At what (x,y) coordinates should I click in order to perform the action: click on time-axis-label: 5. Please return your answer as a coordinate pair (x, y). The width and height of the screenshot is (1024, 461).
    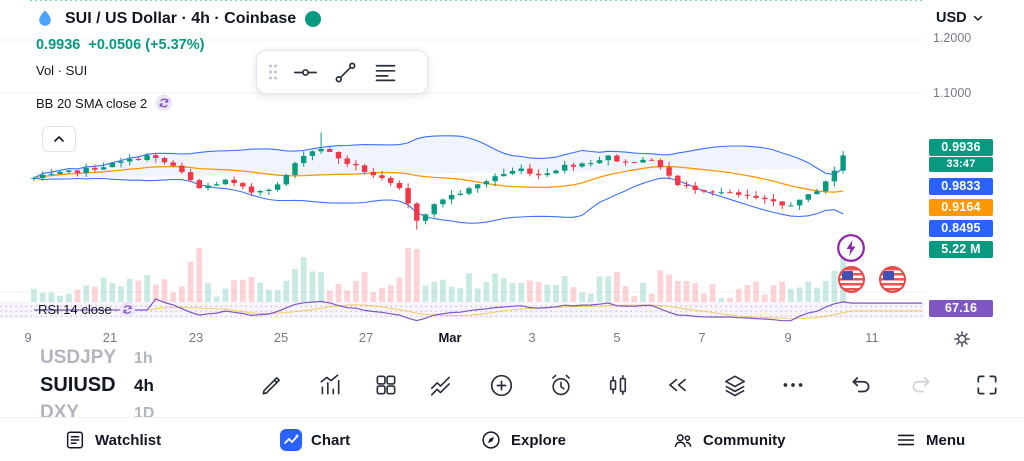
    Looking at the image, I should click on (617, 337).